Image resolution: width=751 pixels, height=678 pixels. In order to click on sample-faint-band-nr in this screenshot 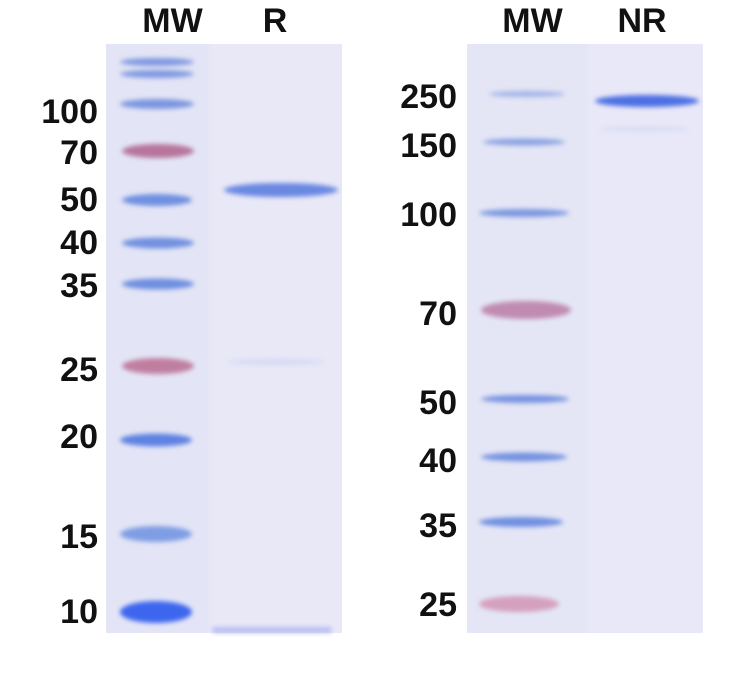, I will do `click(644, 129)`.